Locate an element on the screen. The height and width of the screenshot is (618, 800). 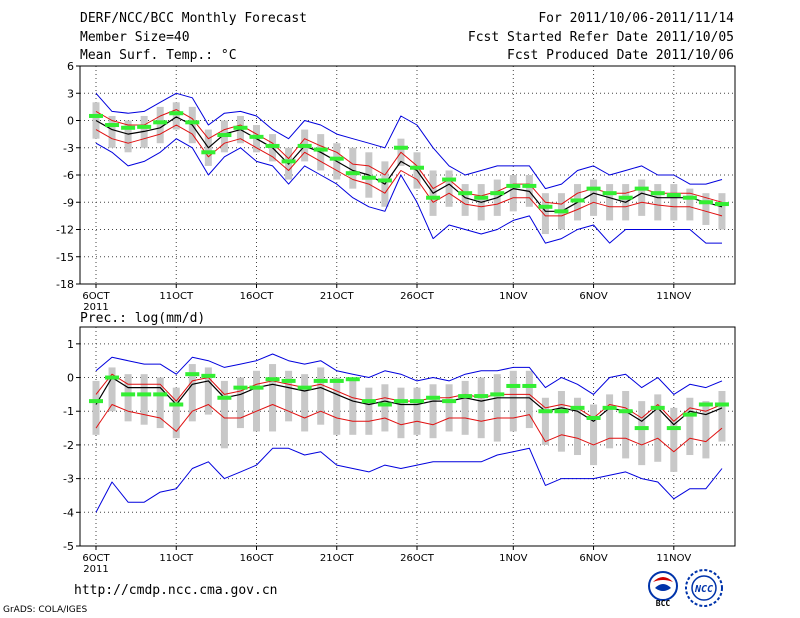
precipitation-y-tick-label-1: 0 is located at coordinates (70, 378).